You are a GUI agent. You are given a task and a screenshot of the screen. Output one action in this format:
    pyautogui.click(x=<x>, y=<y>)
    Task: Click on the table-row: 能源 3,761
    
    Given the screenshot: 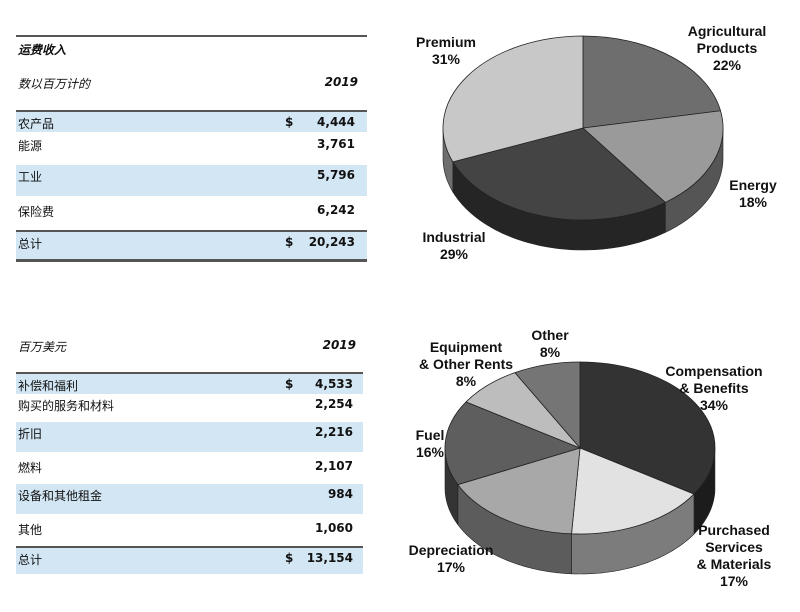 What is the action you would take?
    pyautogui.click(x=191, y=144)
    